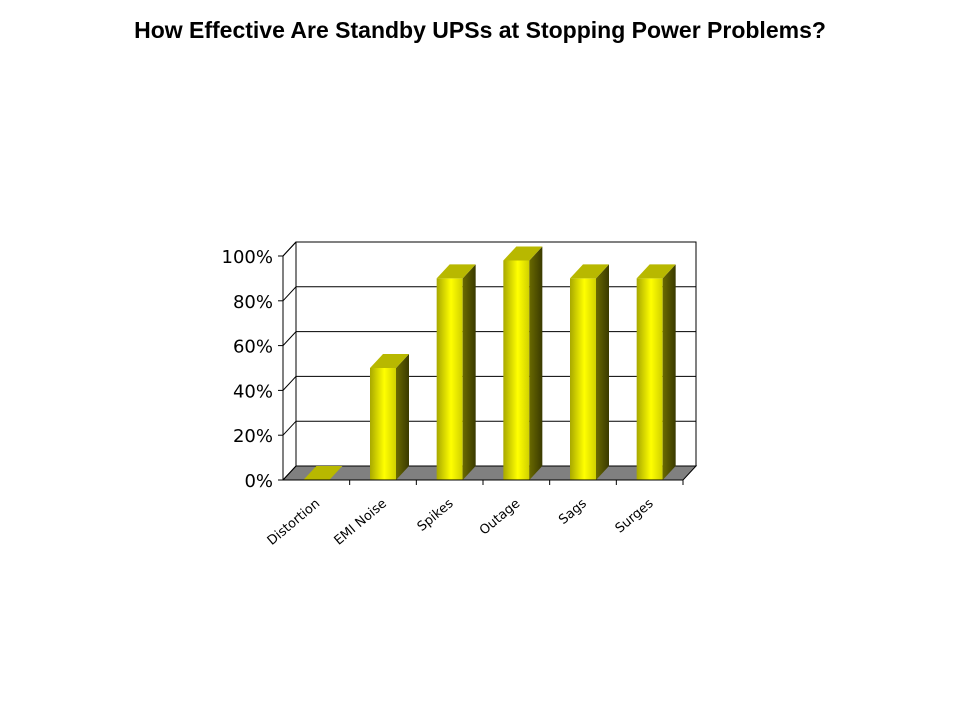  What do you see at coordinates (573, 512) in the screenshot?
I see `x-tick-label: Sags` at bounding box center [573, 512].